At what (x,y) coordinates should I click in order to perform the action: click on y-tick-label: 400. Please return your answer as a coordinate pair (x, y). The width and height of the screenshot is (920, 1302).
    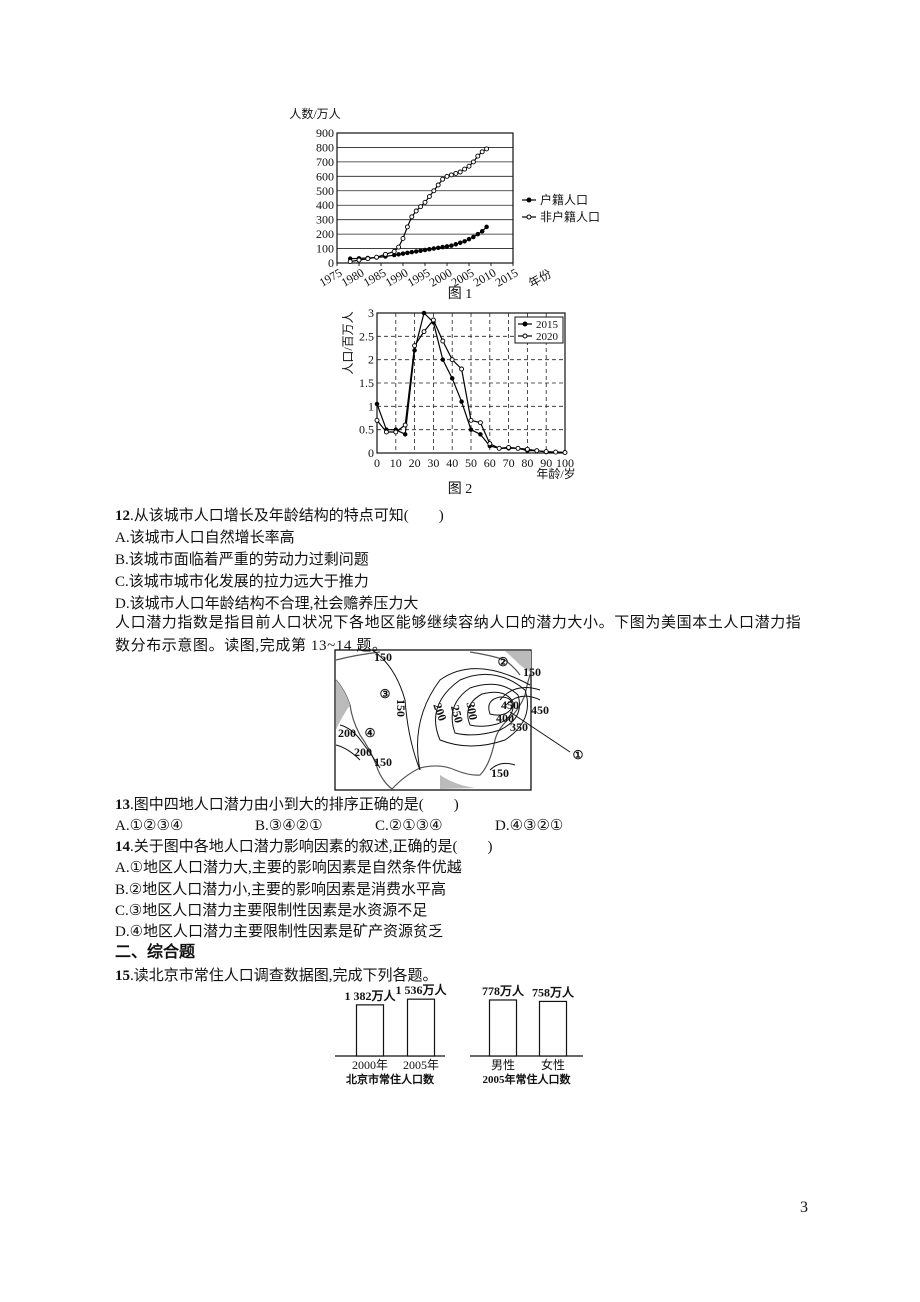
    Looking at the image, I should click on (325, 205).